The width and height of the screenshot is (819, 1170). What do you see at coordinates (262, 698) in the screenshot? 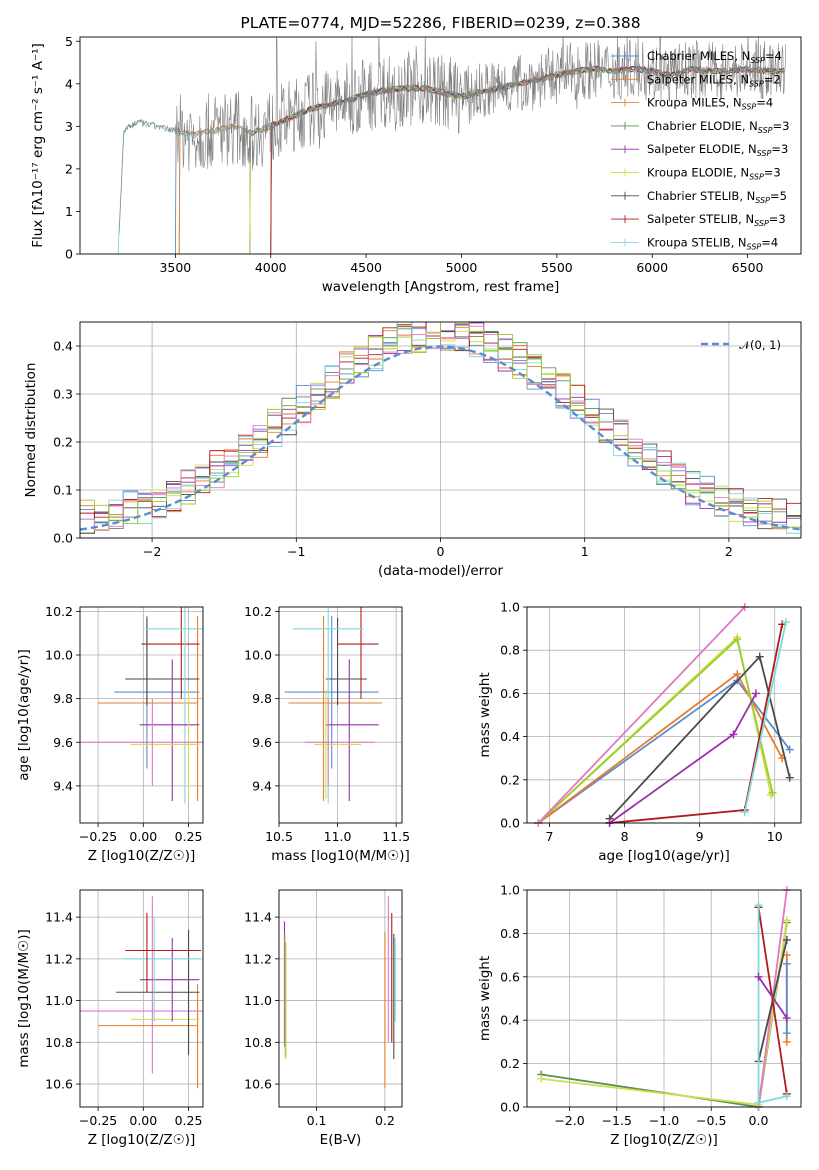
I see `y-tick-label: 9.8` at bounding box center [262, 698].